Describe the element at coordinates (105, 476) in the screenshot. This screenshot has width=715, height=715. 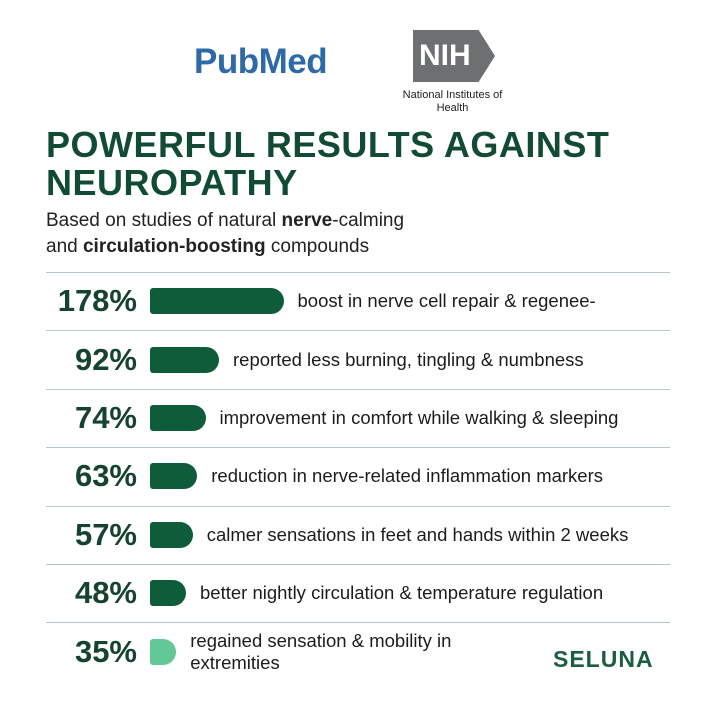
I see `value-label: 63%` at that location.